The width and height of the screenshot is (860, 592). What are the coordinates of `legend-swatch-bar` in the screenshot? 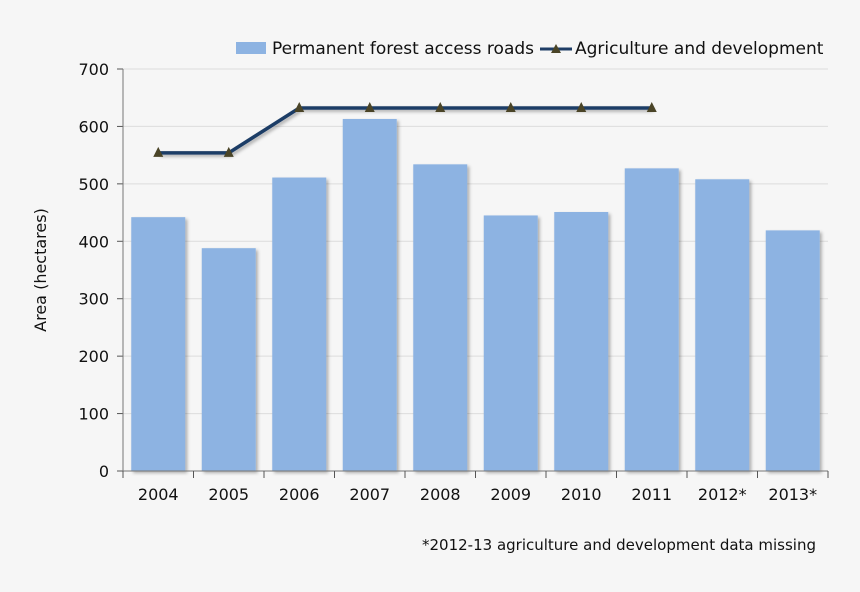 It's located at (251, 48).